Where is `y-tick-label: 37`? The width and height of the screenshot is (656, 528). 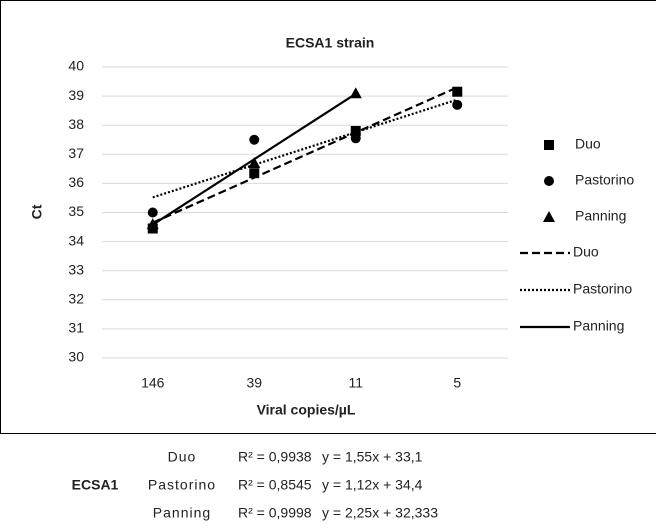 y-tick-label: 37 is located at coordinates (76, 153).